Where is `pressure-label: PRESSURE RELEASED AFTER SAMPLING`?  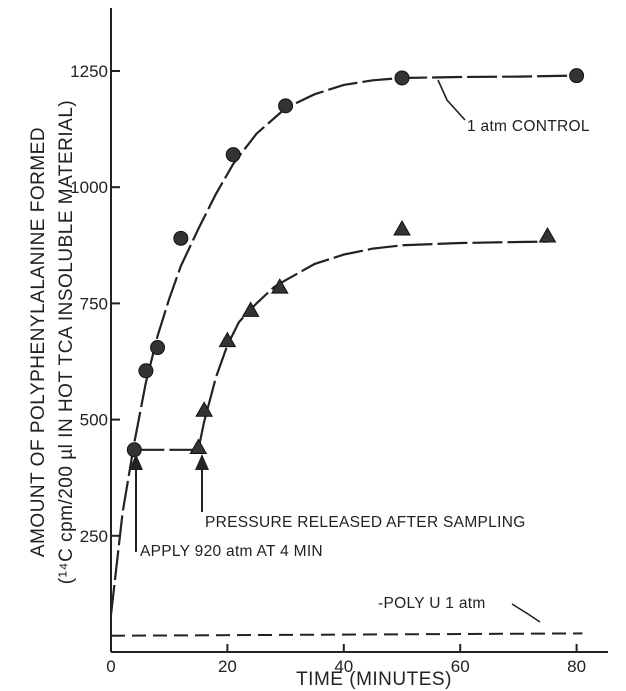
pressure-label: PRESSURE RELEASED AFTER SAMPLING is located at coordinates (365, 522).